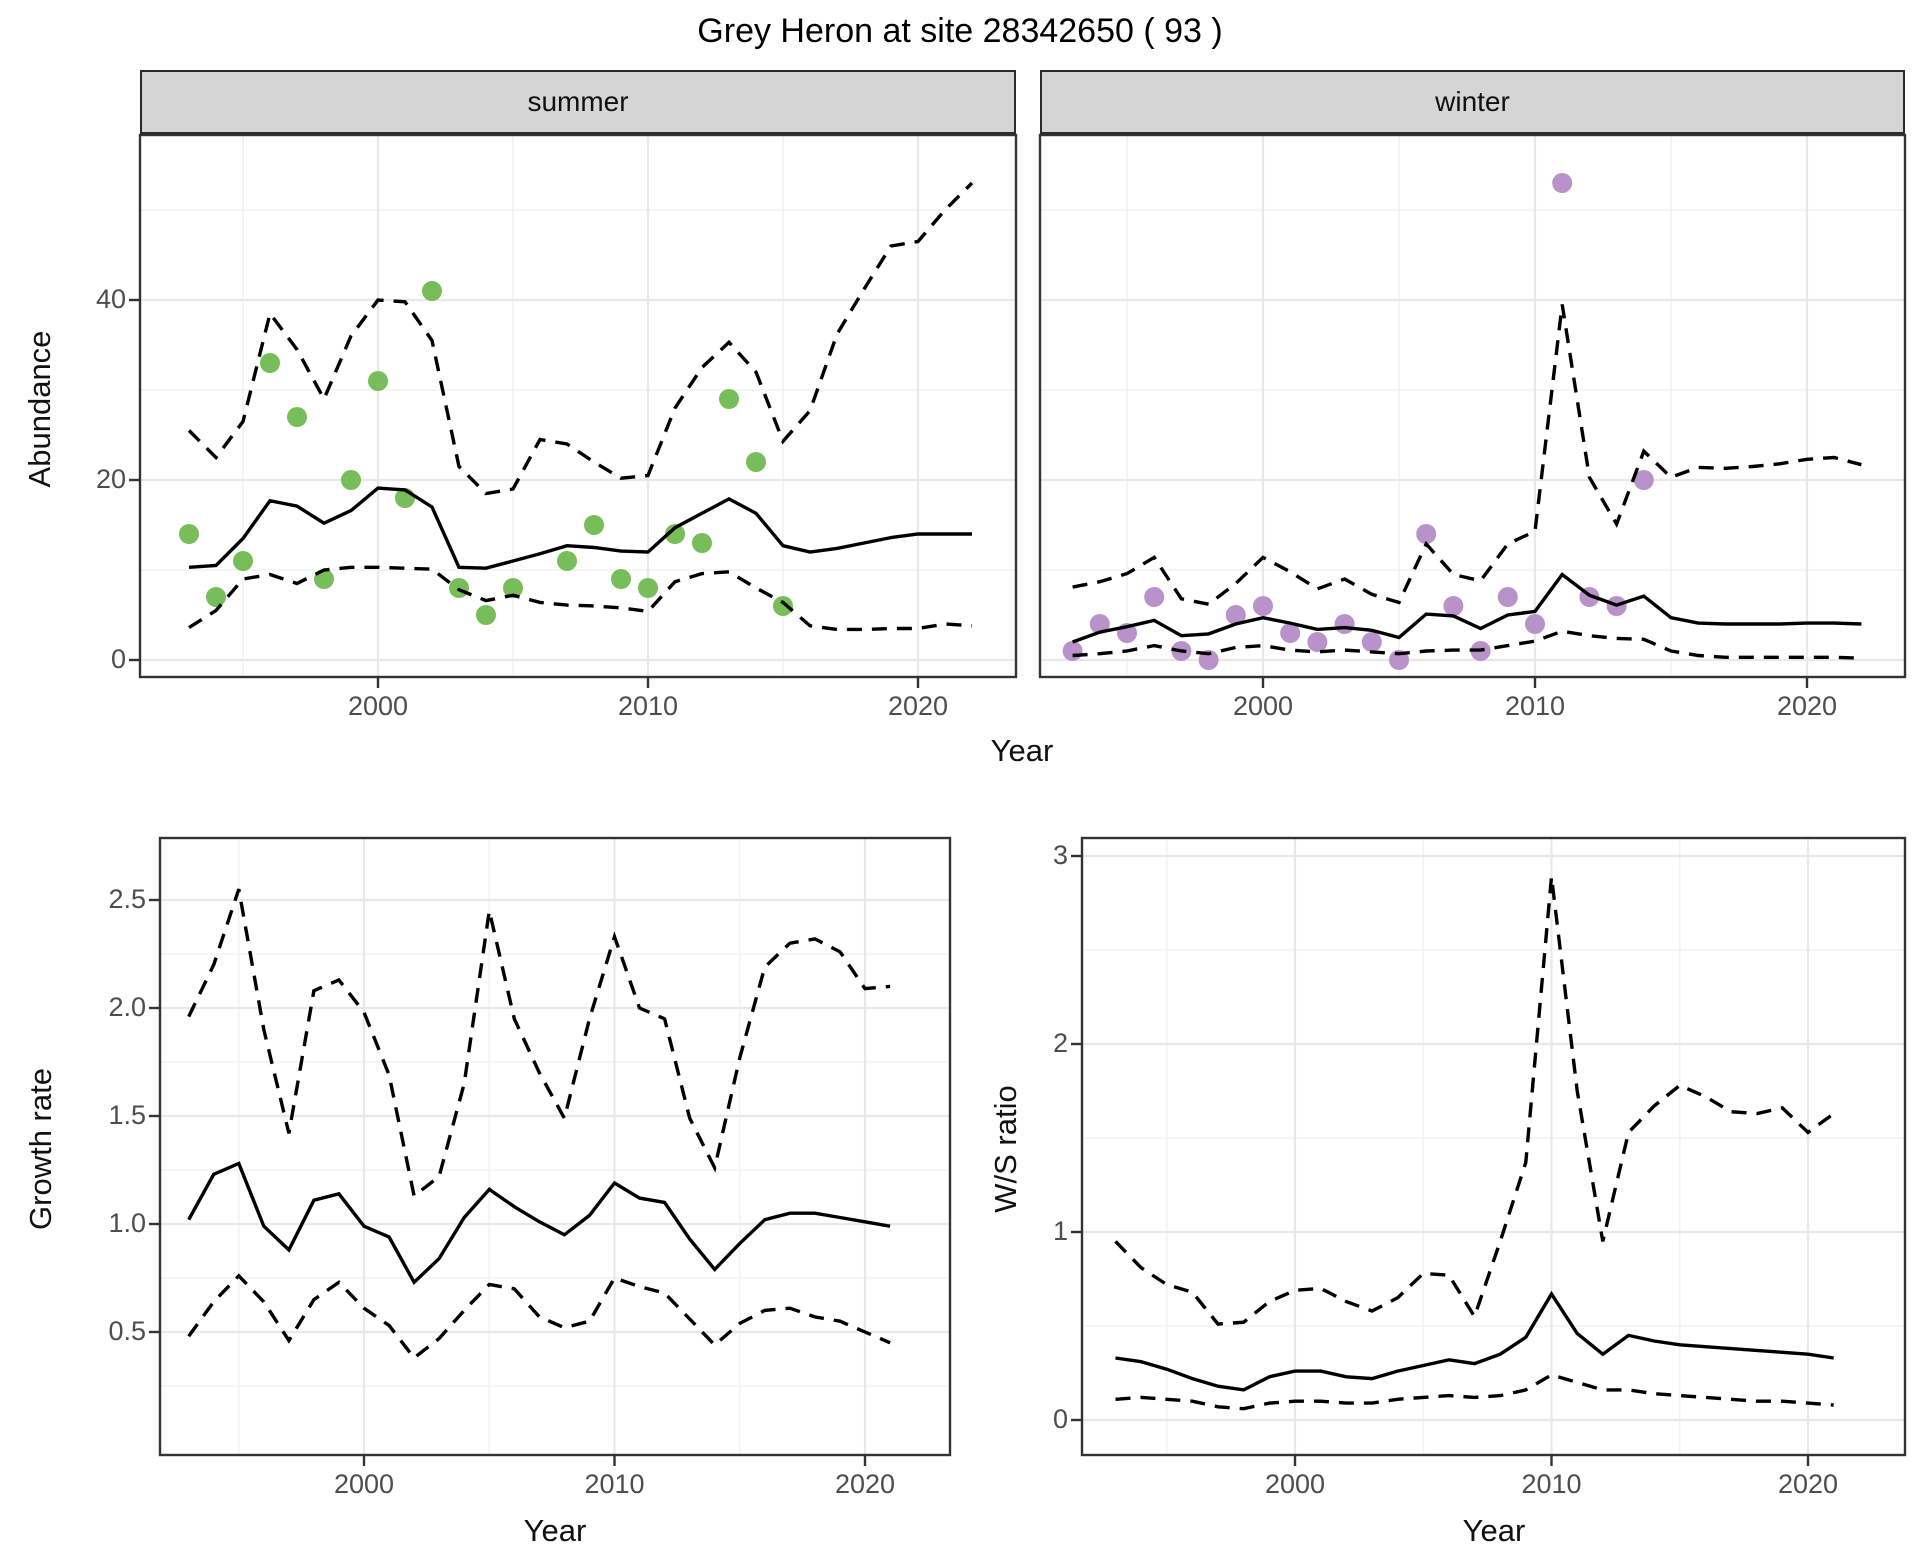 The image size is (1920, 1560). What do you see at coordinates (127, 1223) in the screenshot?
I see `y-tick-label: 1.0` at bounding box center [127, 1223].